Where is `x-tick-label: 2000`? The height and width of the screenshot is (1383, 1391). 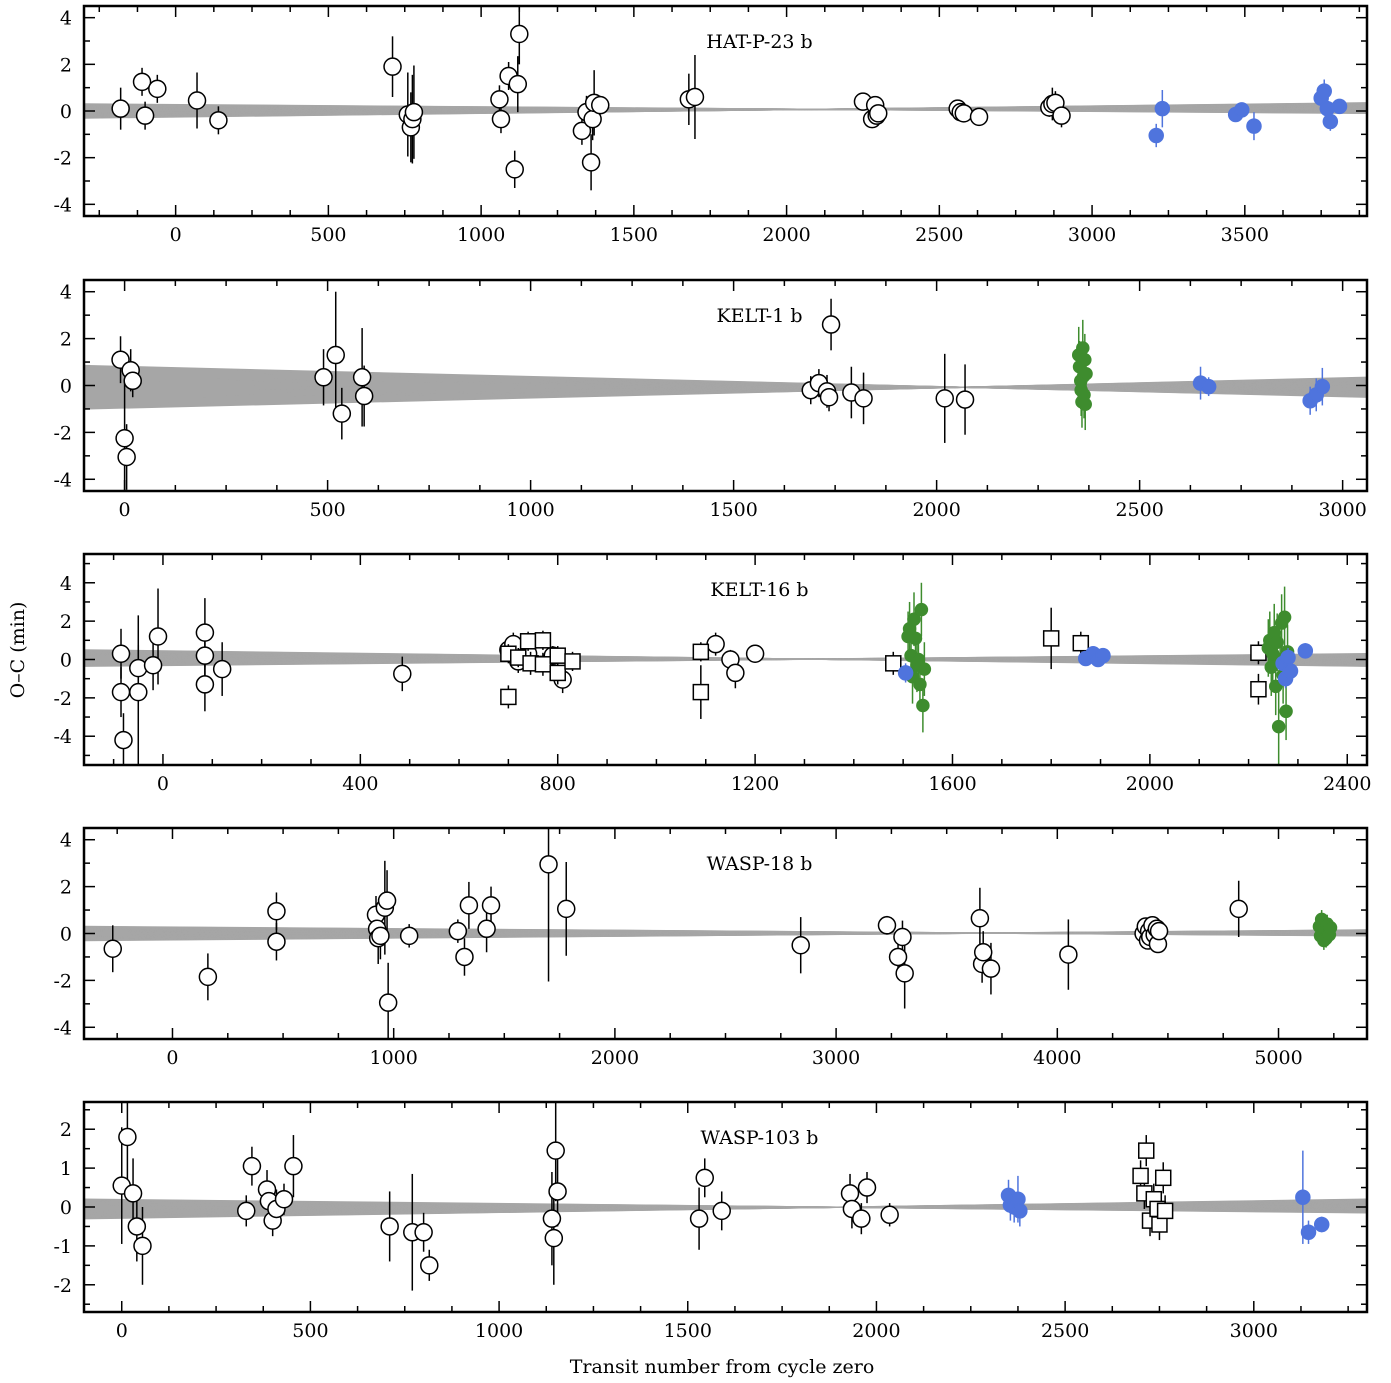
x-tick-label: 2000 is located at coordinates (936, 510).